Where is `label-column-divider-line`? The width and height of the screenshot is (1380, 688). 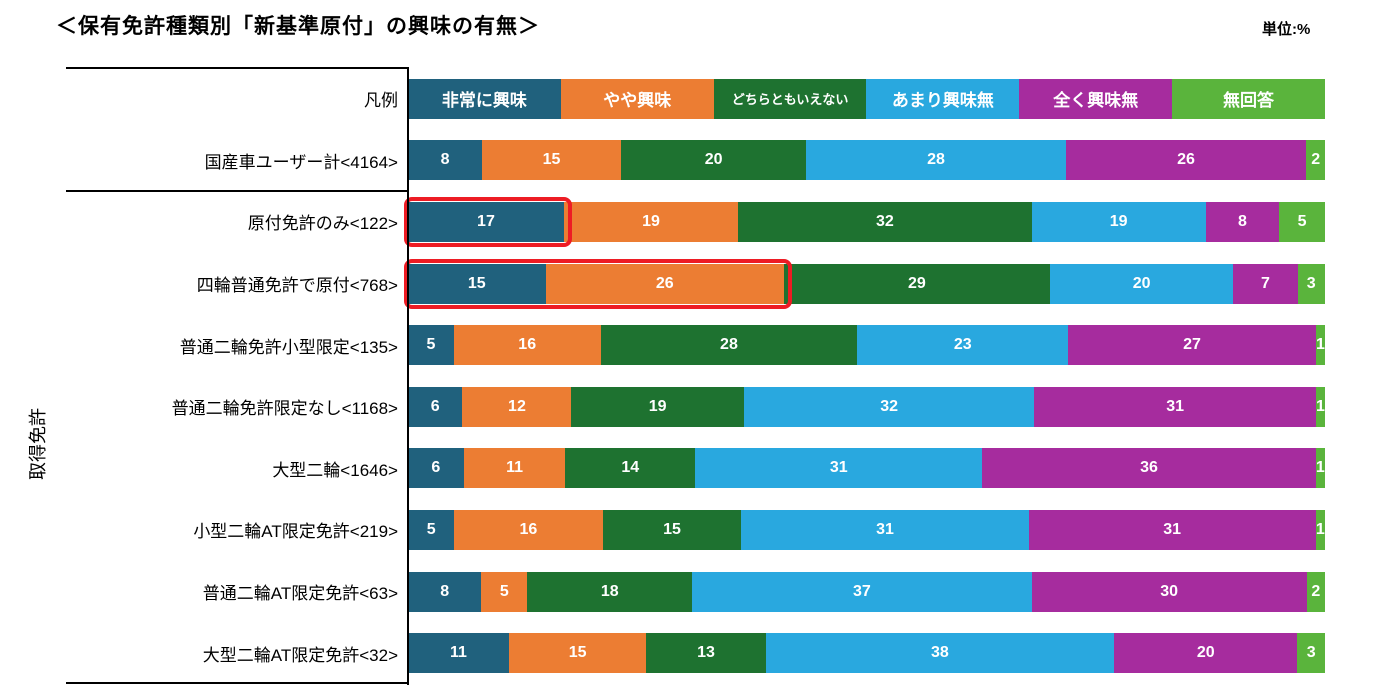 label-column-divider-line is located at coordinates (408, 376).